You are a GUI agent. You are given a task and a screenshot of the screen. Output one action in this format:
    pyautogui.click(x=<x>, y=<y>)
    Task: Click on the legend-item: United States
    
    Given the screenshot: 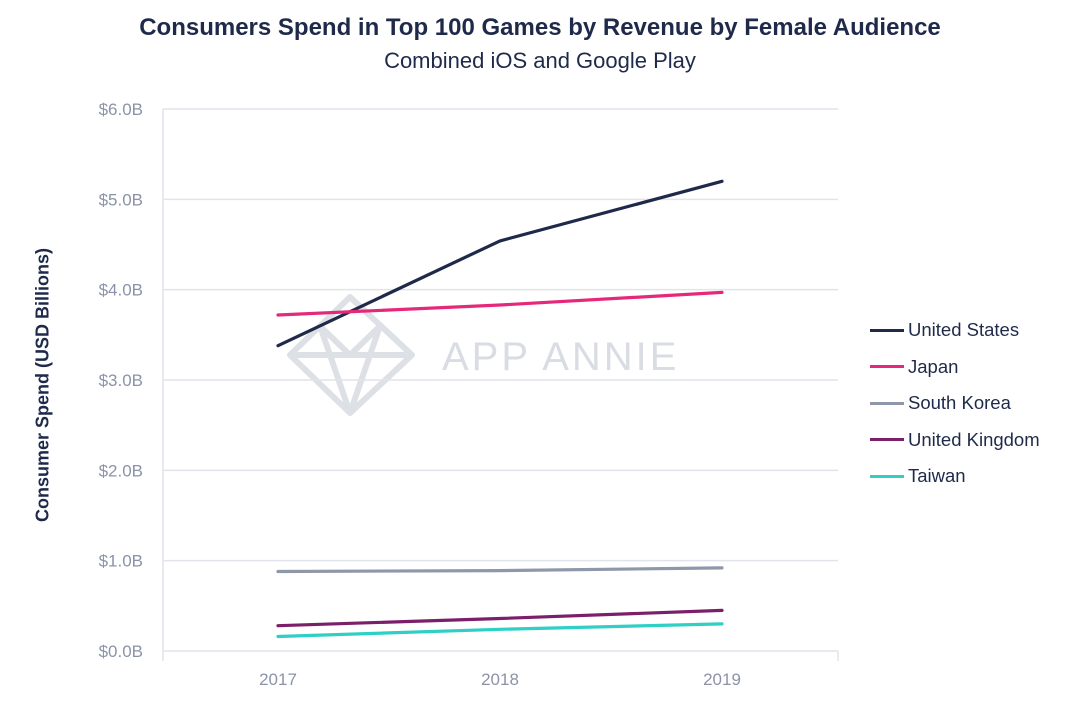 What is the action you would take?
    pyautogui.click(x=955, y=330)
    